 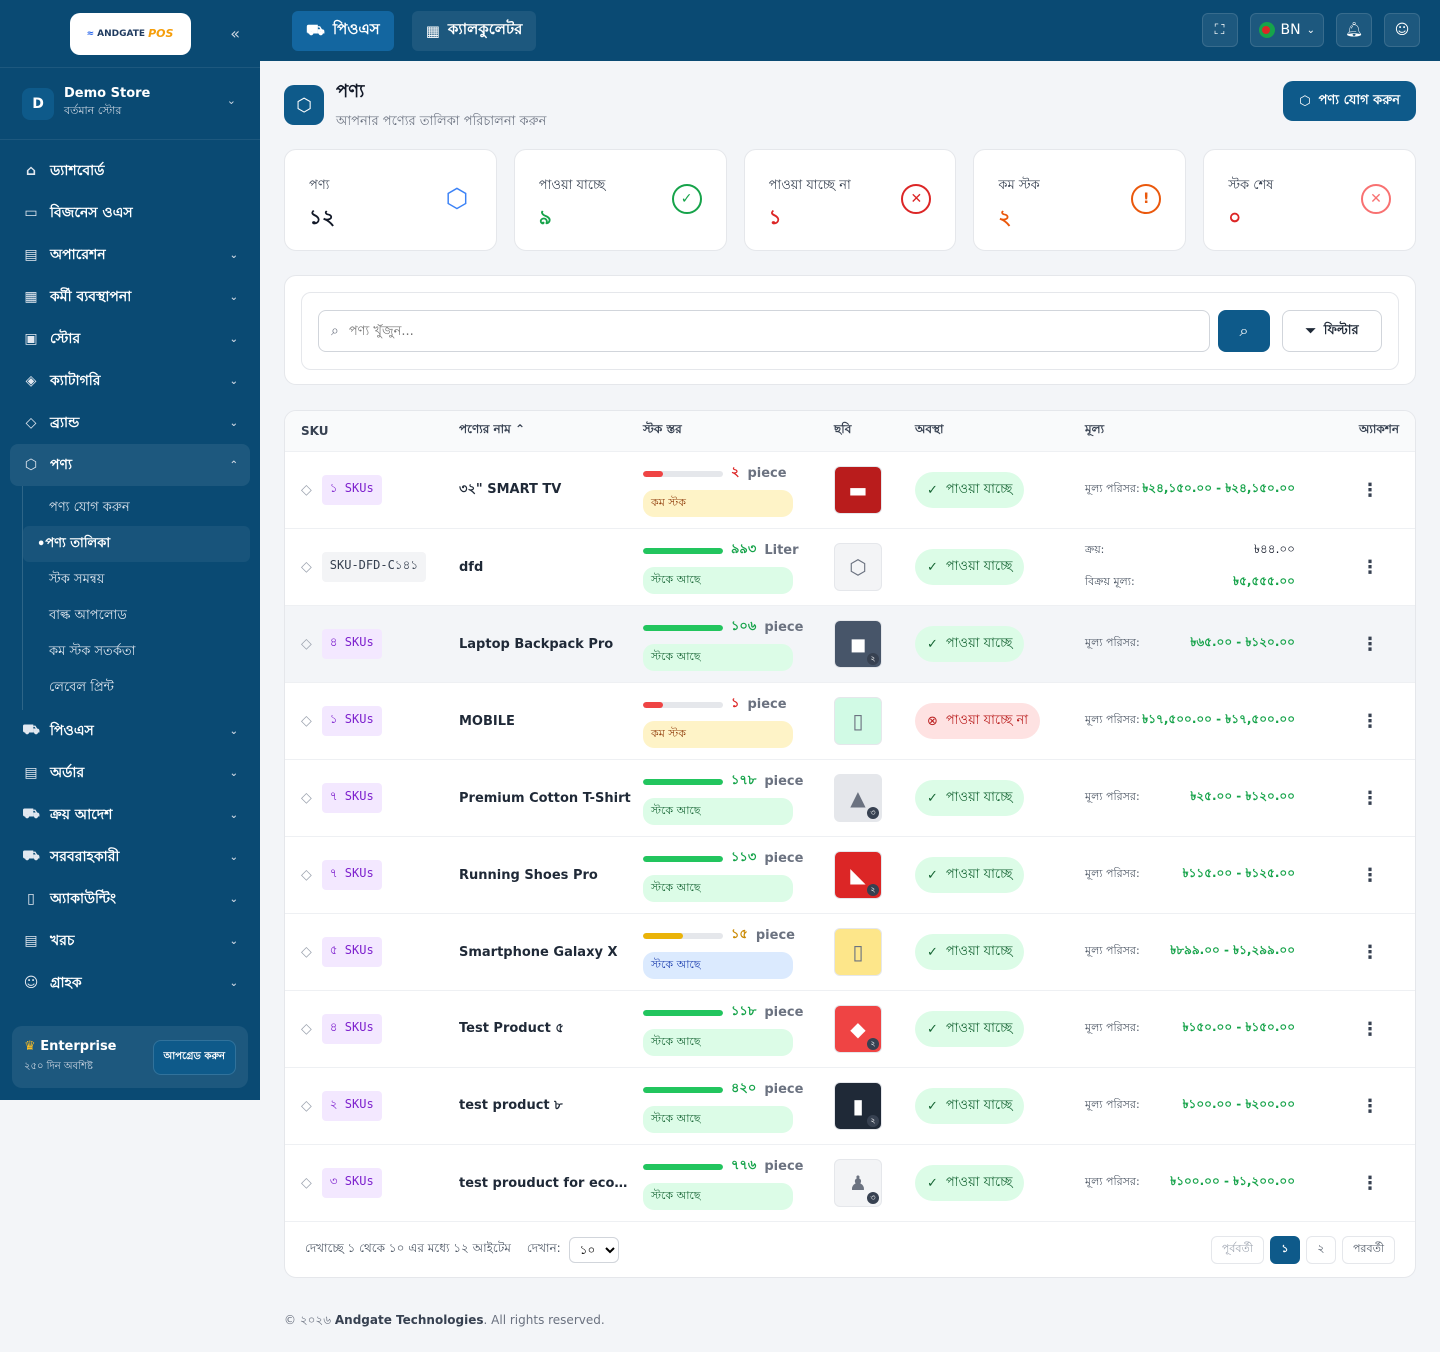 I want to click on submenu-item: কম স্টক সতর্কতা, so click(x=141, y=652).